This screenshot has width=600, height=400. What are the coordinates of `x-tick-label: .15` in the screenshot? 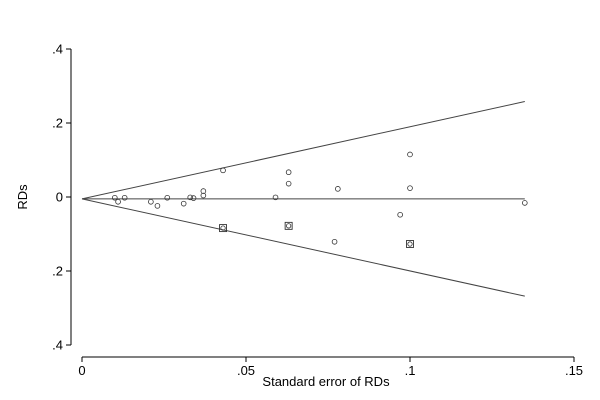 It's located at (574, 370).